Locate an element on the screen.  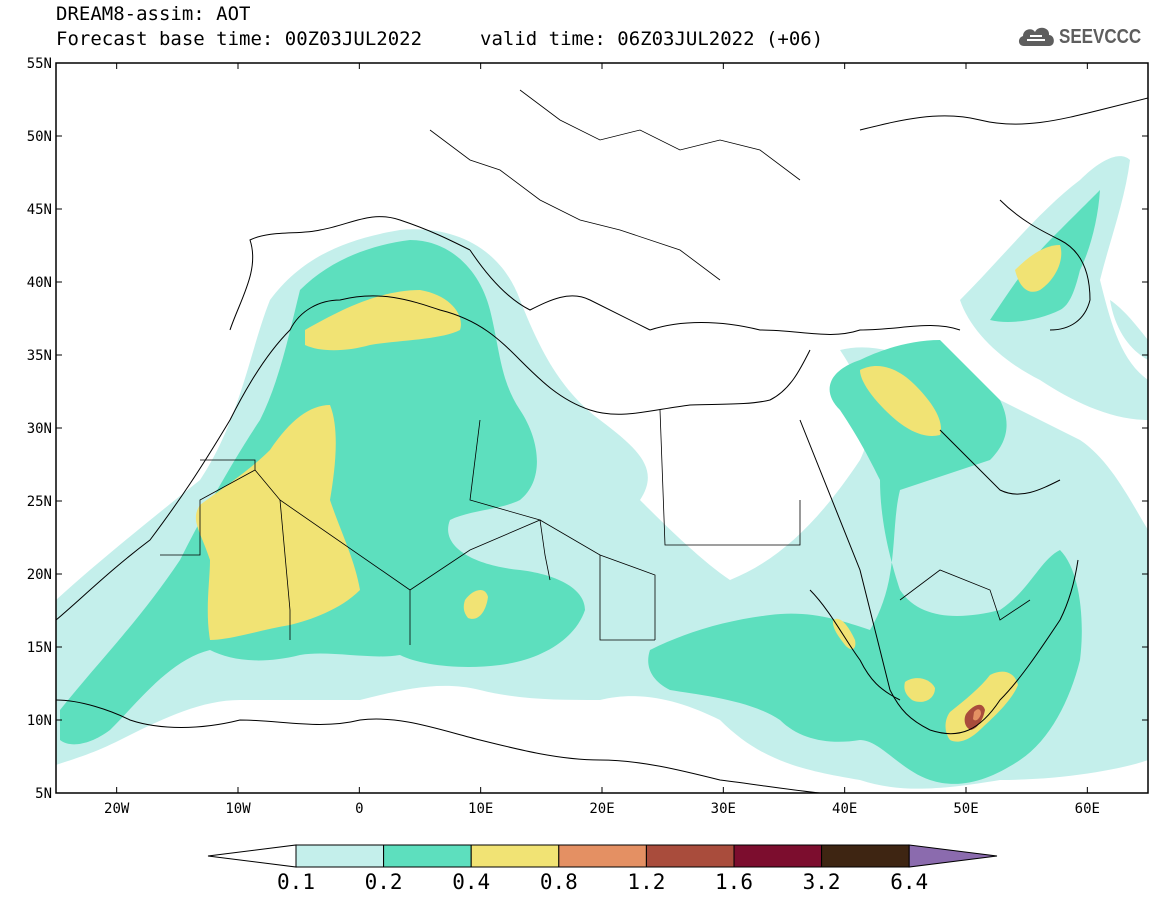
colorbar-label: 0.4 is located at coordinates (471, 882).